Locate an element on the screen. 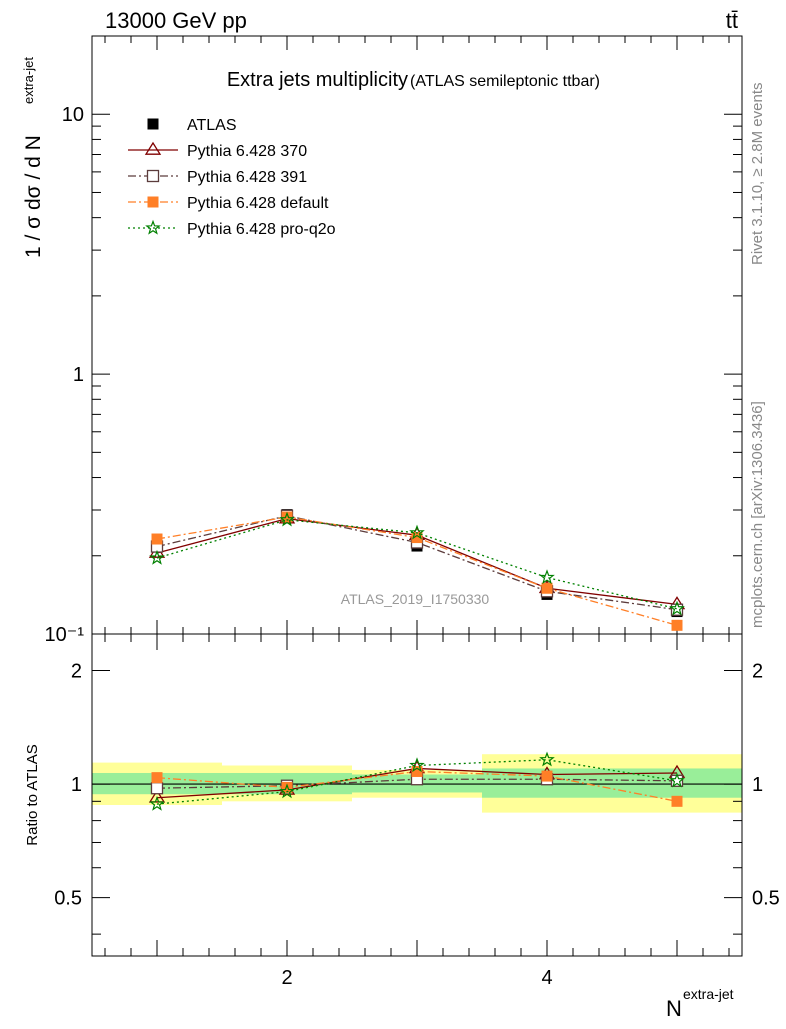 The height and width of the screenshot is (1029, 786). x-tick-label: 4 is located at coordinates (546, 978).